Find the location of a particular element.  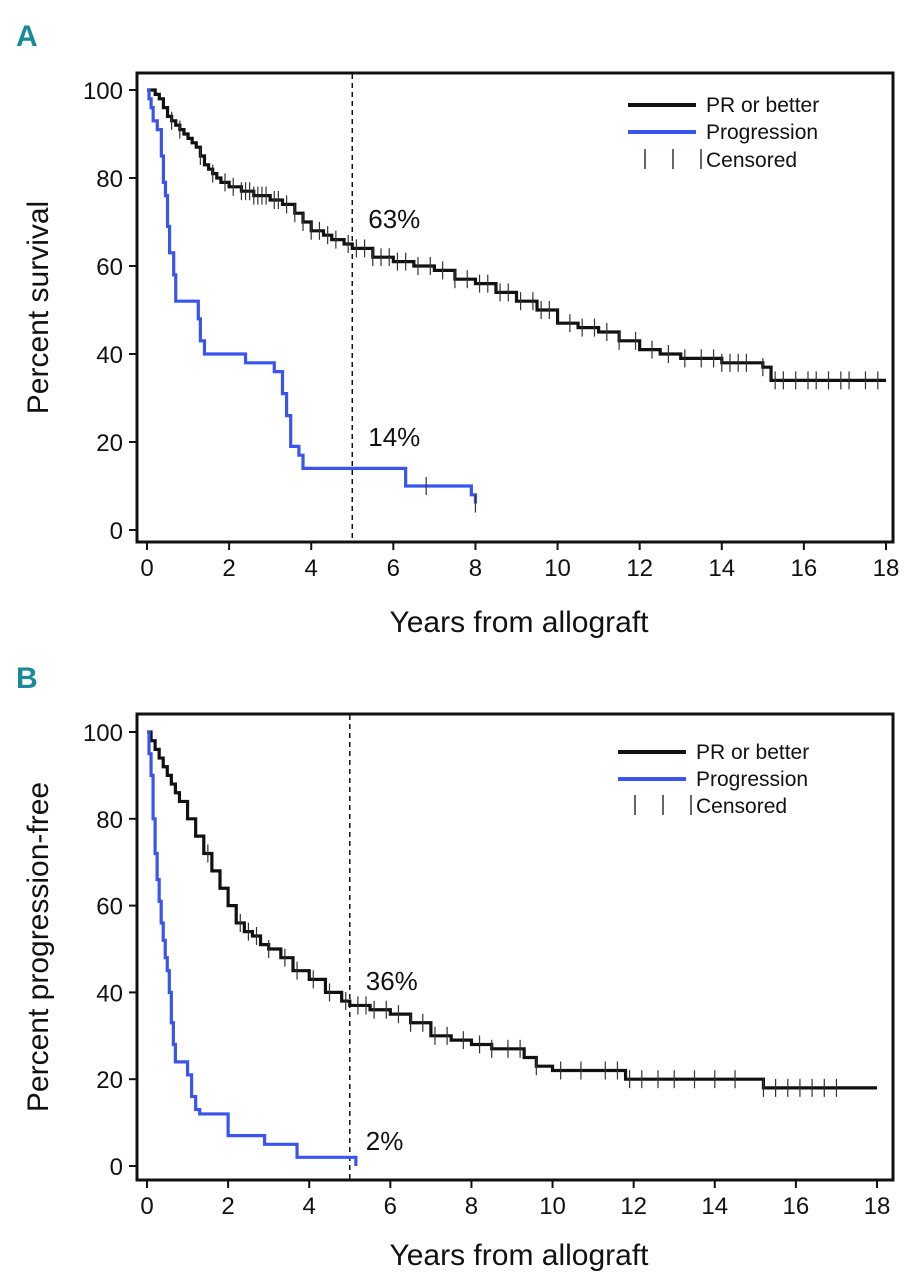

y-axis-title-b: Percent progression-free is located at coordinates (38, 947).